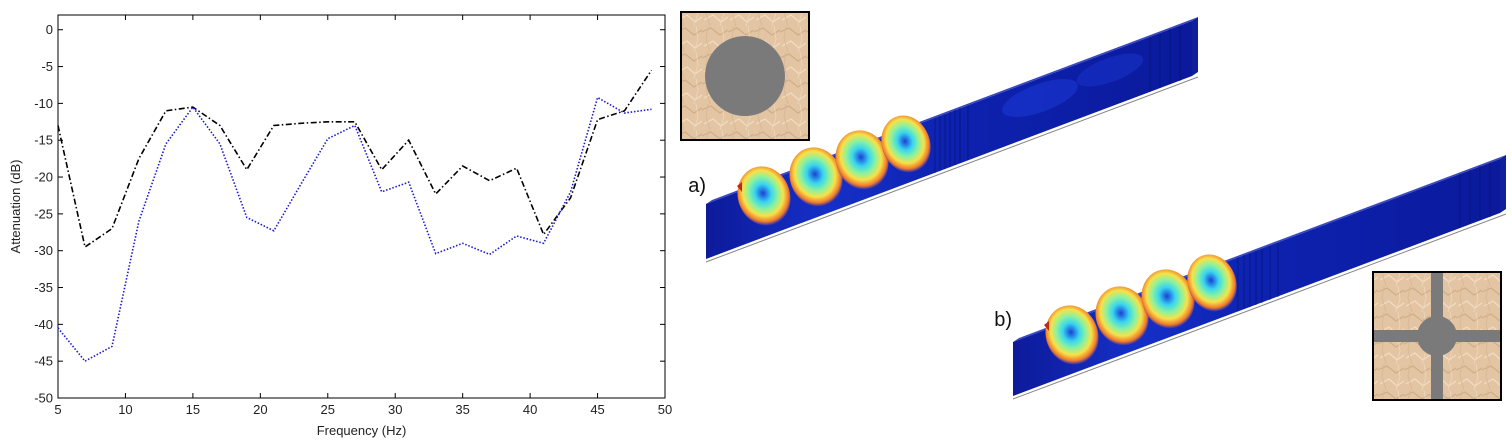 The height and width of the screenshot is (448, 1512). What do you see at coordinates (1364, 237) in the screenshot?
I see `bar-b-mesh-lines` at bounding box center [1364, 237].